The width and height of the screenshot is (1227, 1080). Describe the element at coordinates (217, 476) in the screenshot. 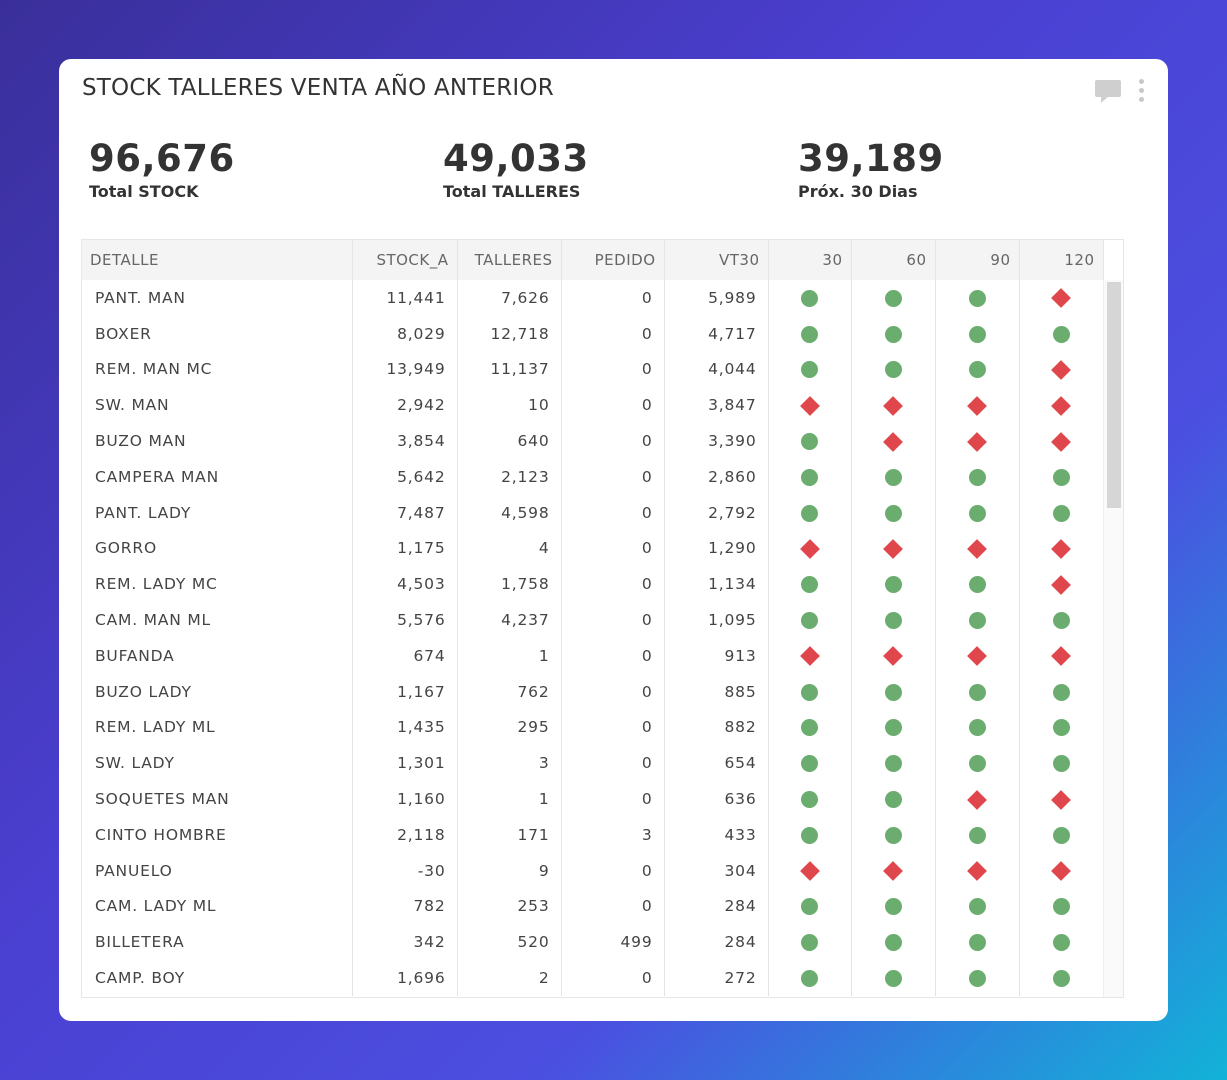

I see `cell-detalle: CAMPERA MAN` at that location.